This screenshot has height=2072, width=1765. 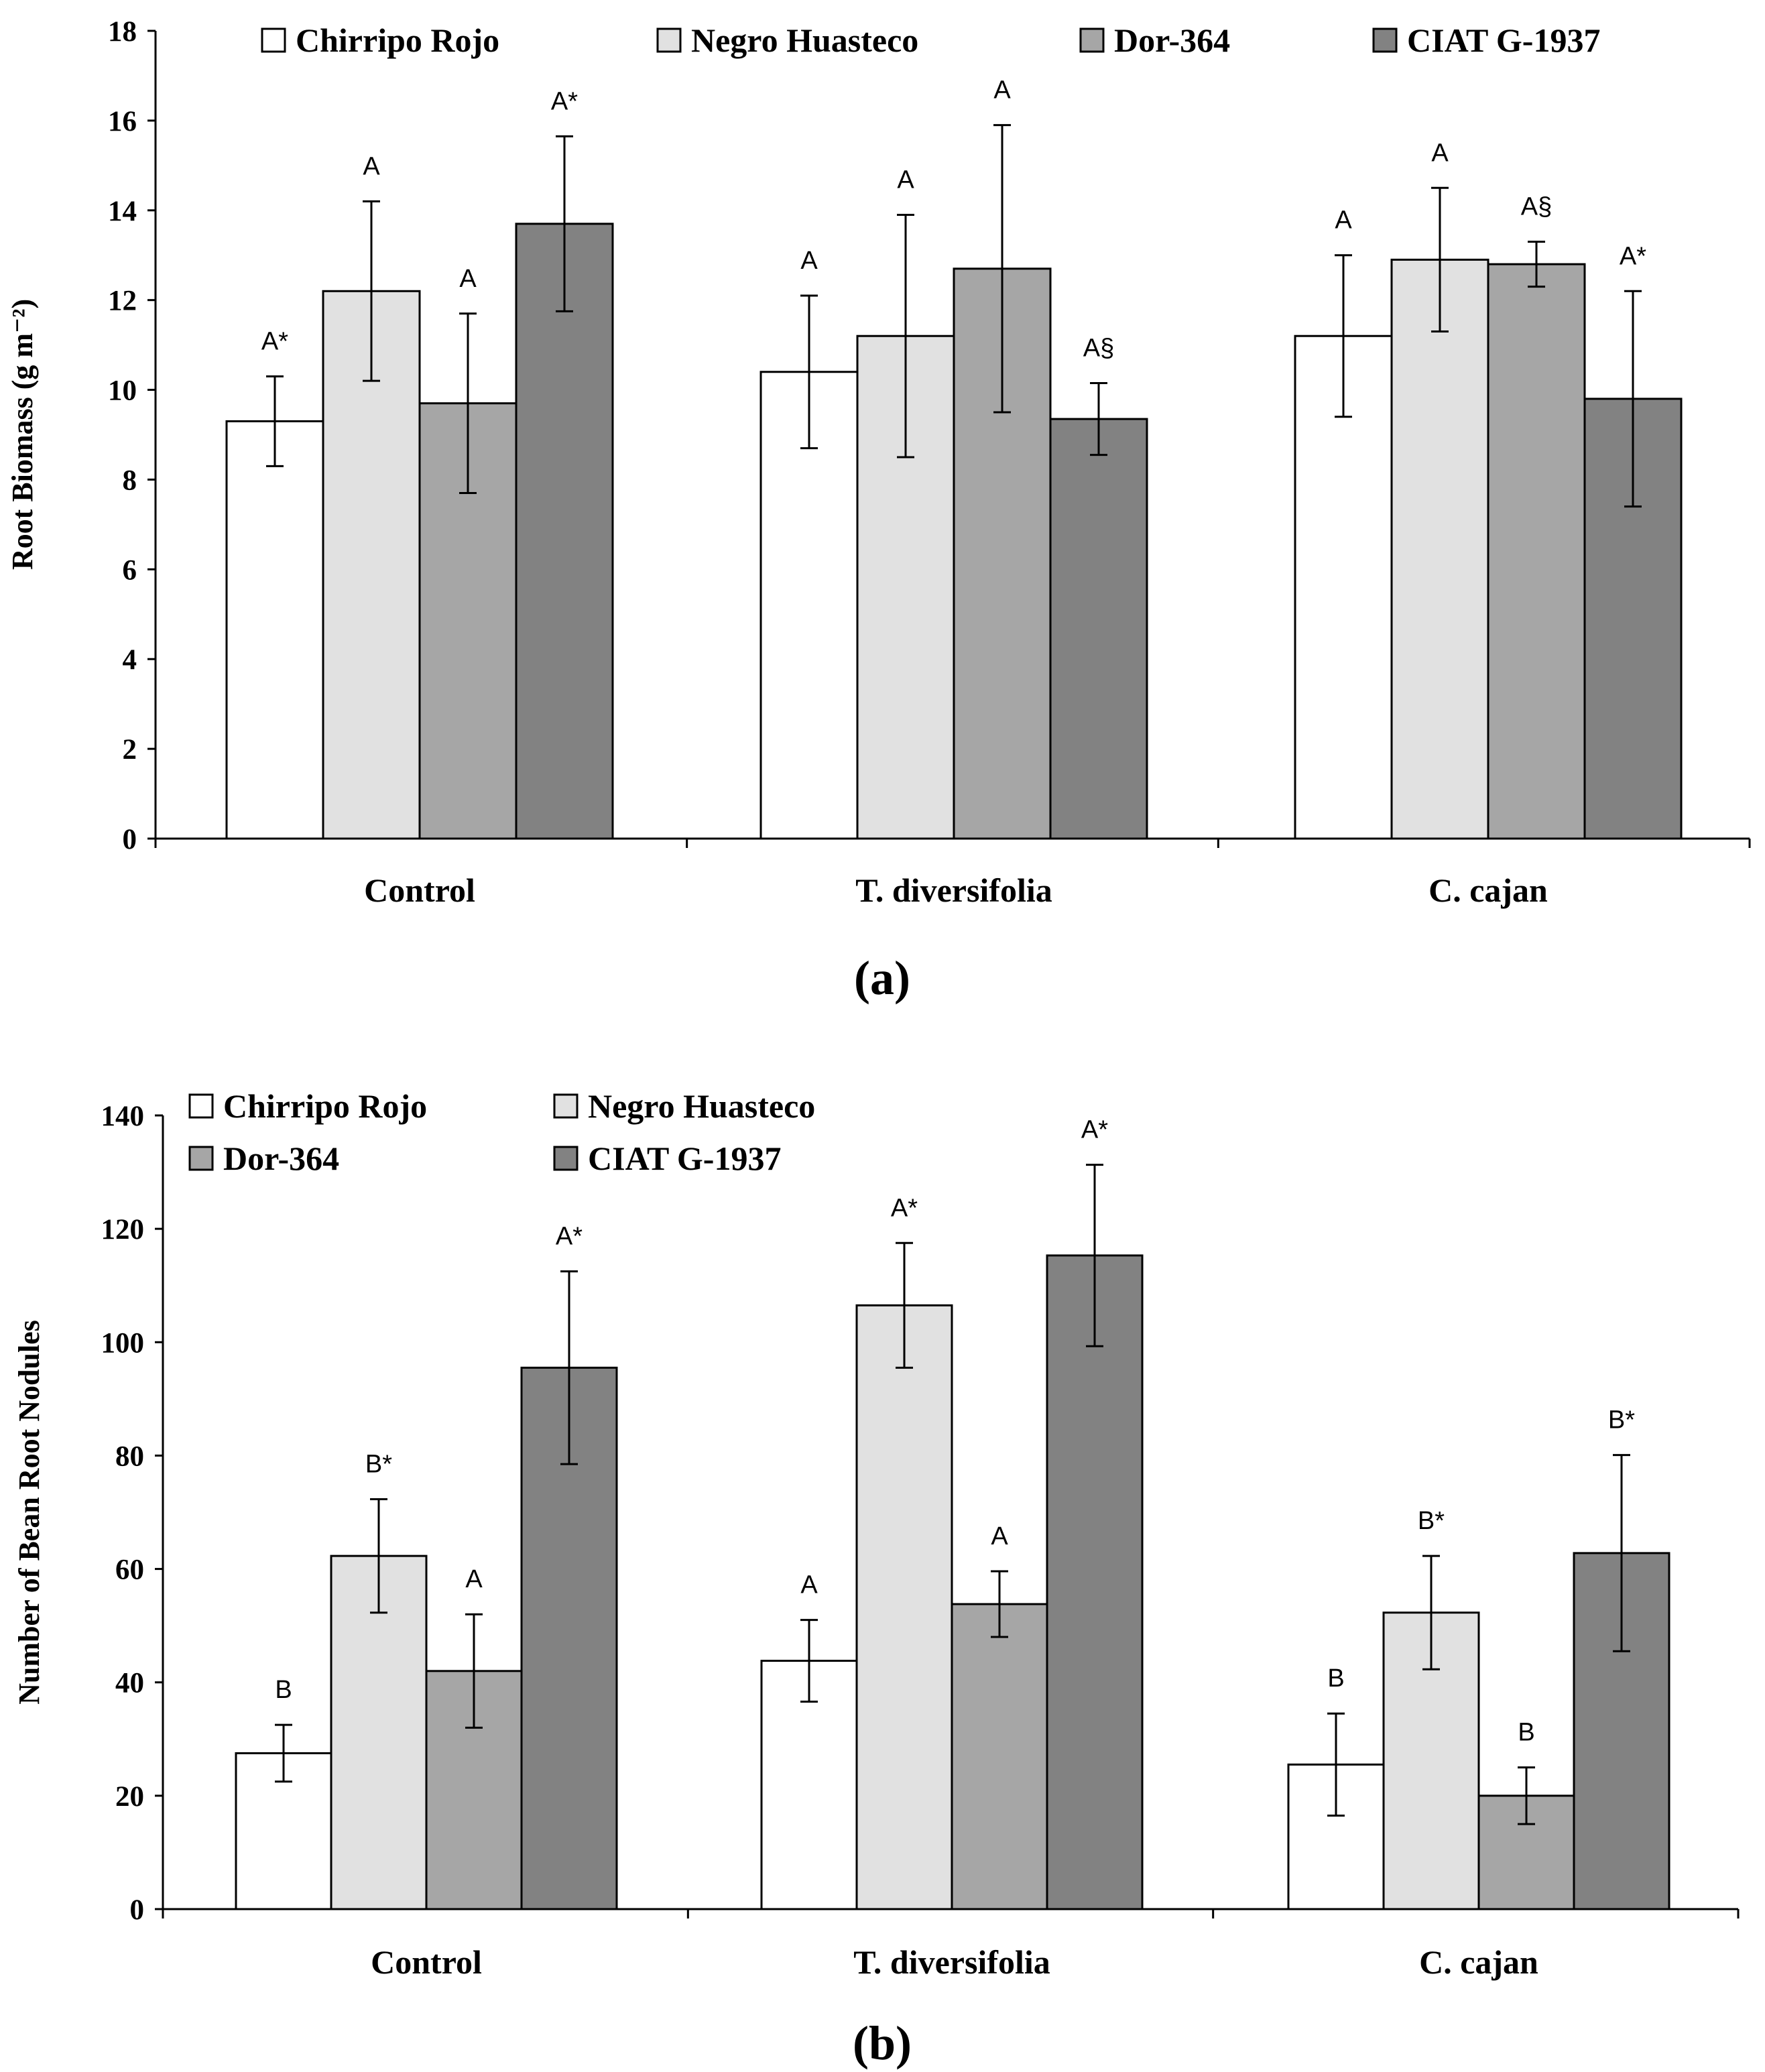 What do you see at coordinates (123, 1229) in the screenshot?
I see `y-tick-label: 120` at bounding box center [123, 1229].